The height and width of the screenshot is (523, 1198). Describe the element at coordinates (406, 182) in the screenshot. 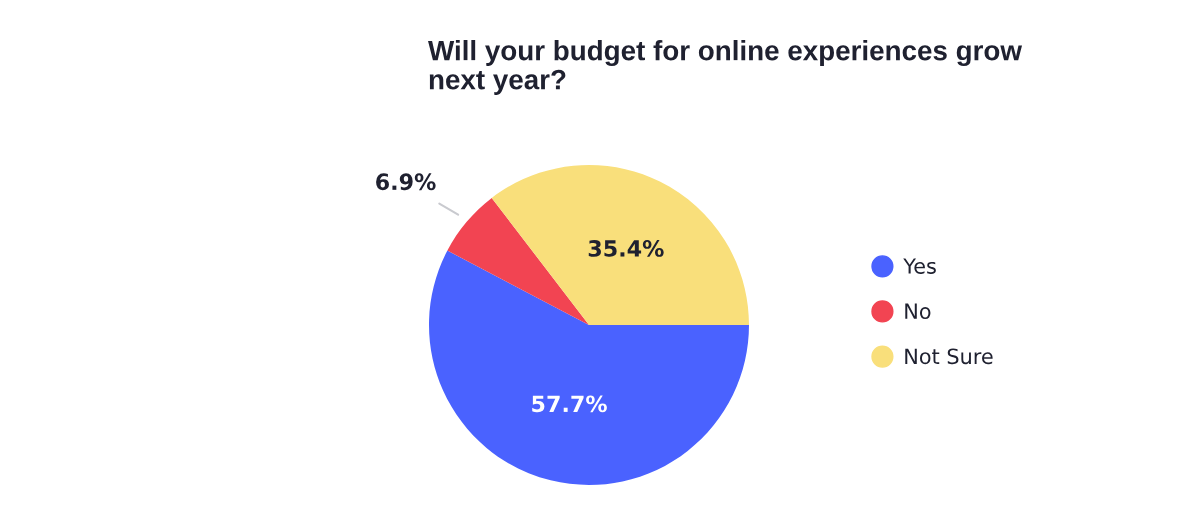

I see `data-label: 6.9%` at that location.